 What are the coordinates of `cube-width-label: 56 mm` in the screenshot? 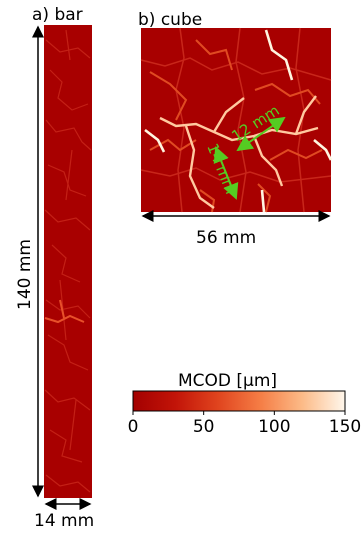 It's located at (226, 238).